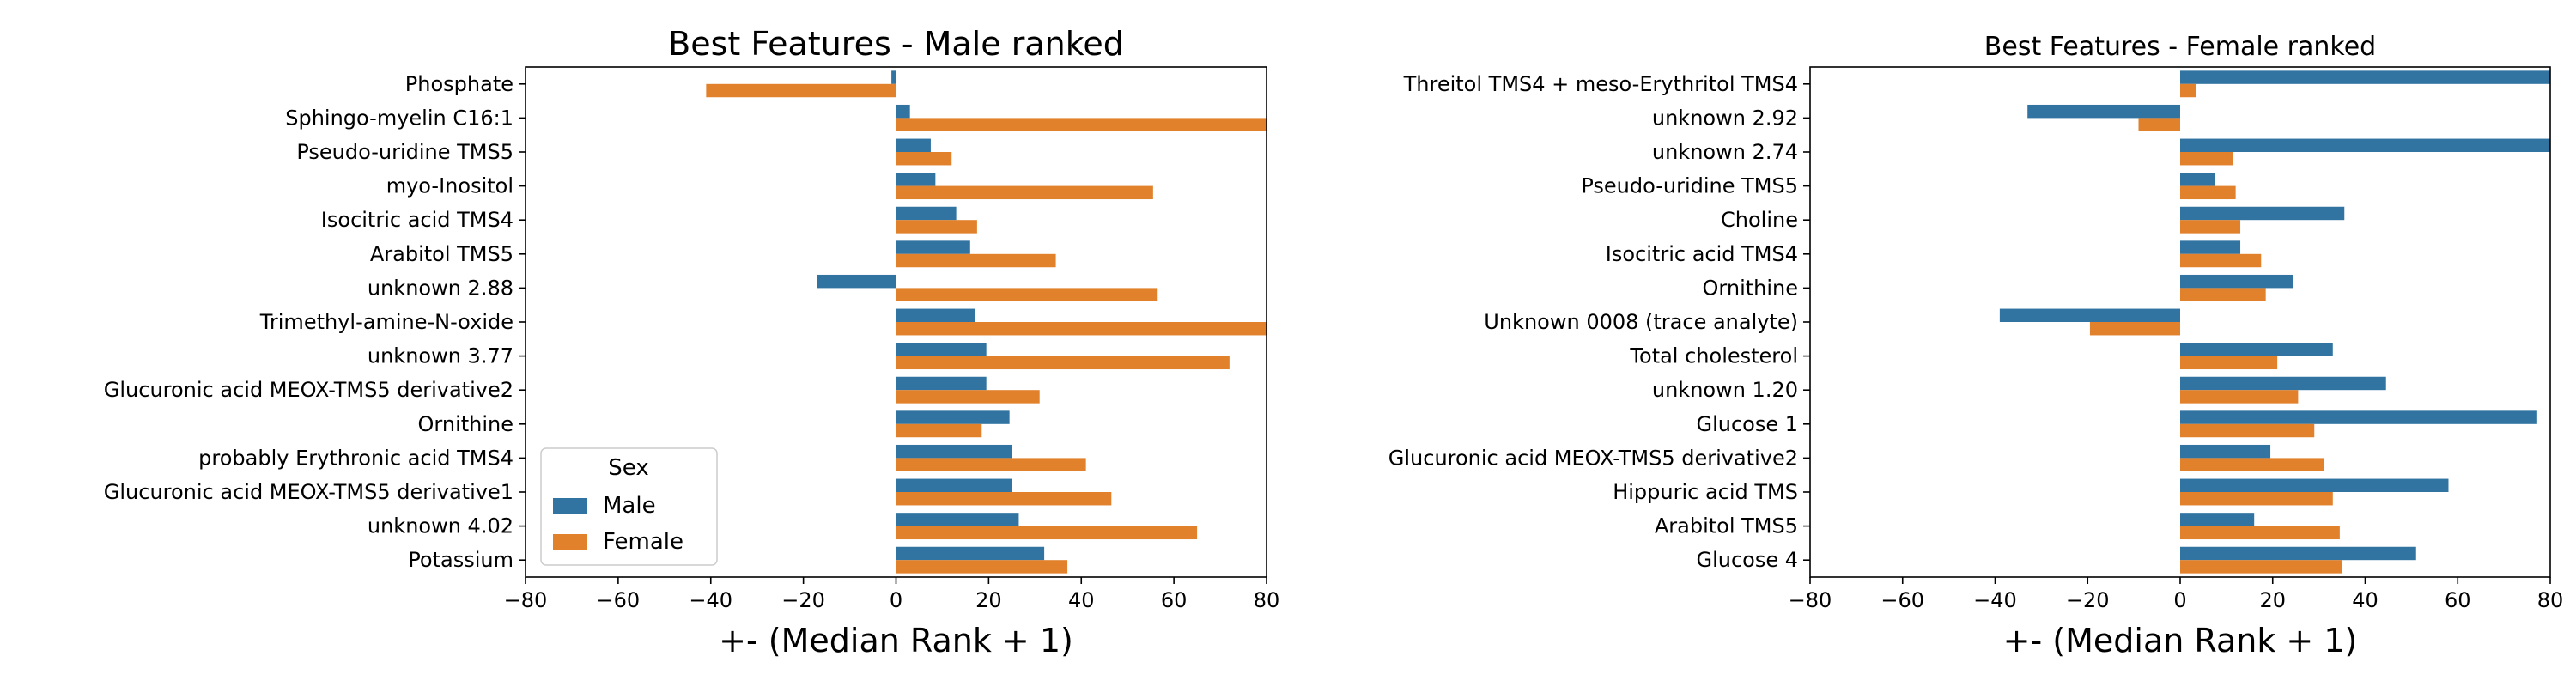 Image resolution: width=2576 pixels, height=687 pixels. What do you see at coordinates (896, 44) in the screenshot?
I see `chart-title: Best Features - Male ranked` at bounding box center [896, 44].